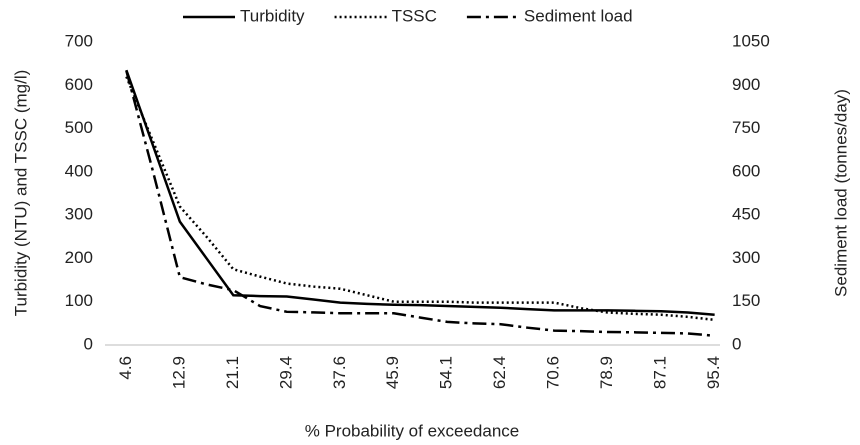 The height and width of the screenshot is (445, 860). Describe the element at coordinates (446, 372) in the screenshot. I see `x-tick-label: 54.1` at that location.